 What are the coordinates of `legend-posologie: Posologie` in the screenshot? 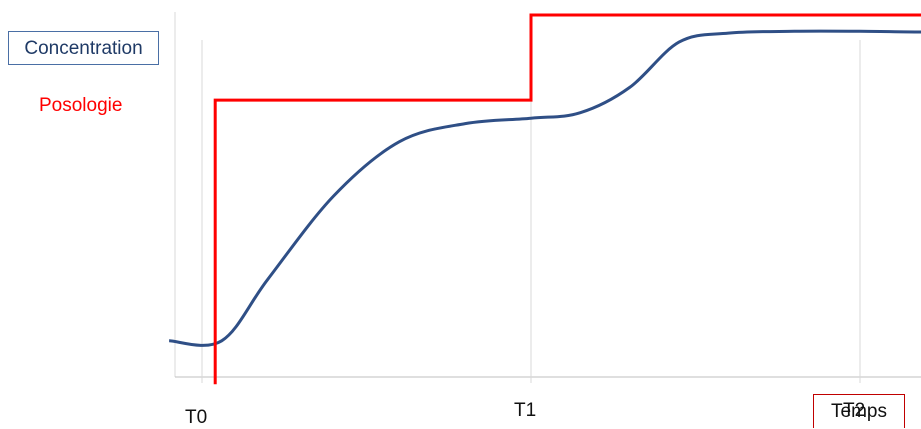 It's located at (81, 105).